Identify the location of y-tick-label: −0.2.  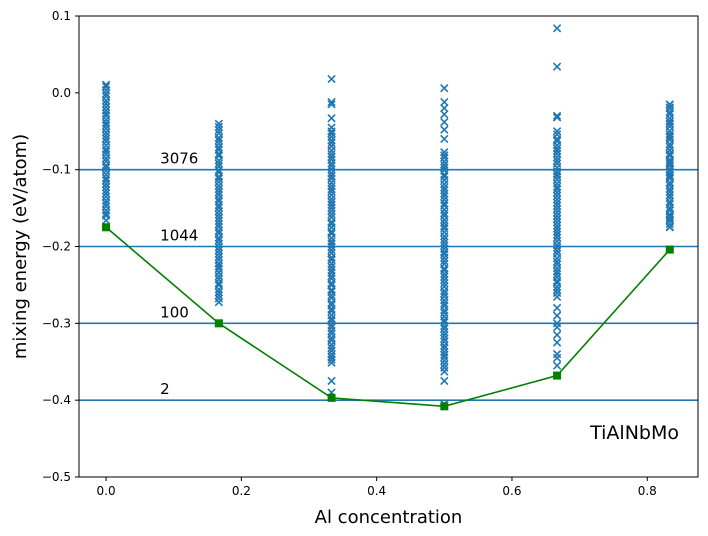
(56, 247).